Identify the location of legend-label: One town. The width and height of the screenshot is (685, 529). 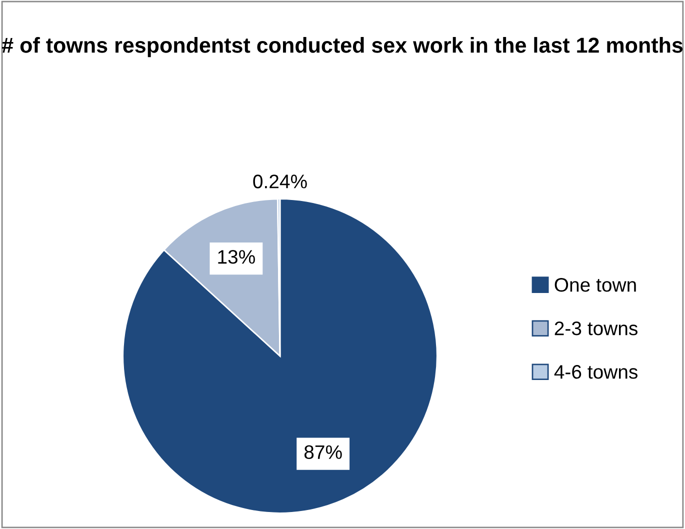
(595, 285).